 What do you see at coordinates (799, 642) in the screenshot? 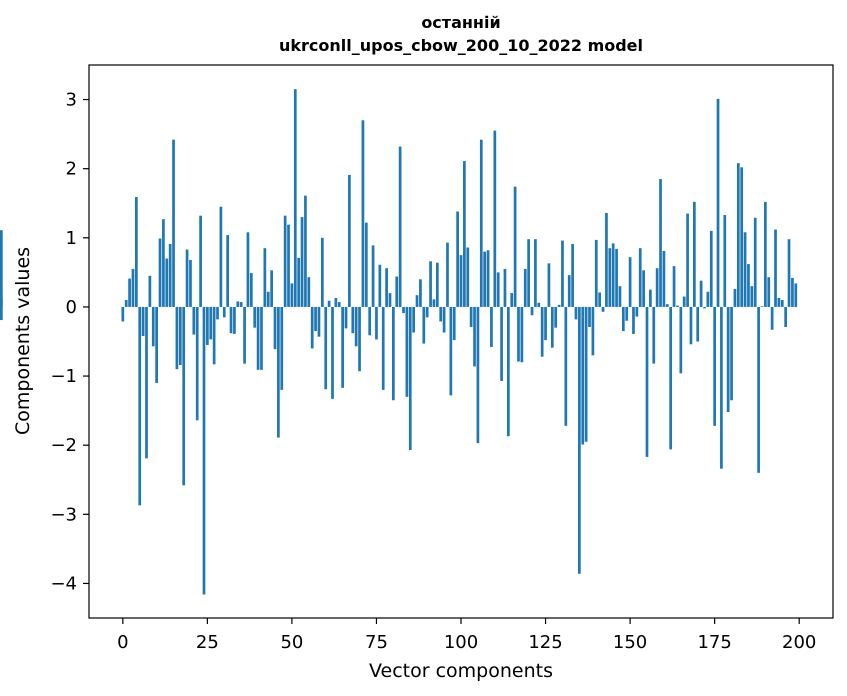
I see `x-tick-label: 200` at bounding box center [799, 642].